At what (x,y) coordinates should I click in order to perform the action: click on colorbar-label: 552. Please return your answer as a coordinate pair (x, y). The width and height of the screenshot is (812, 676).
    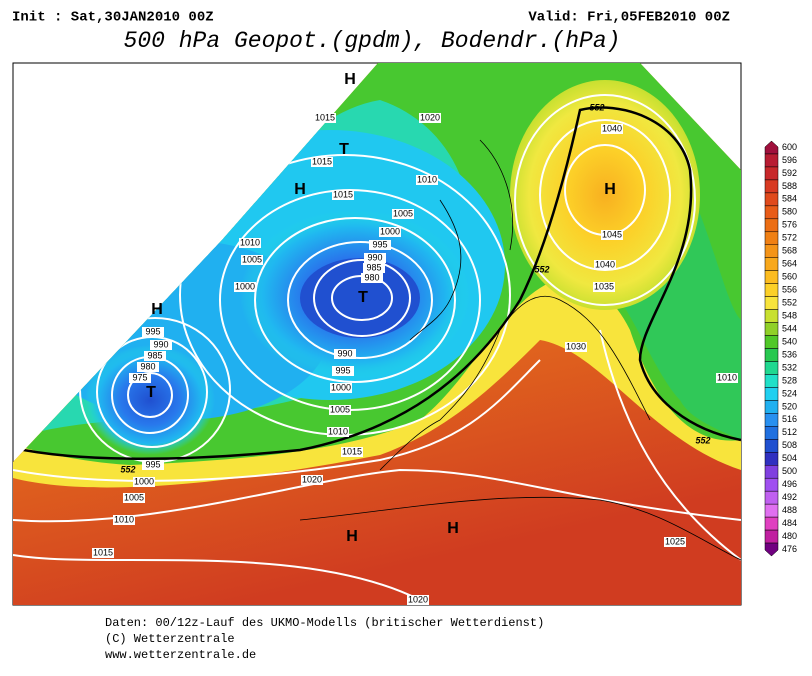
    Looking at the image, I should click on (789, 303).